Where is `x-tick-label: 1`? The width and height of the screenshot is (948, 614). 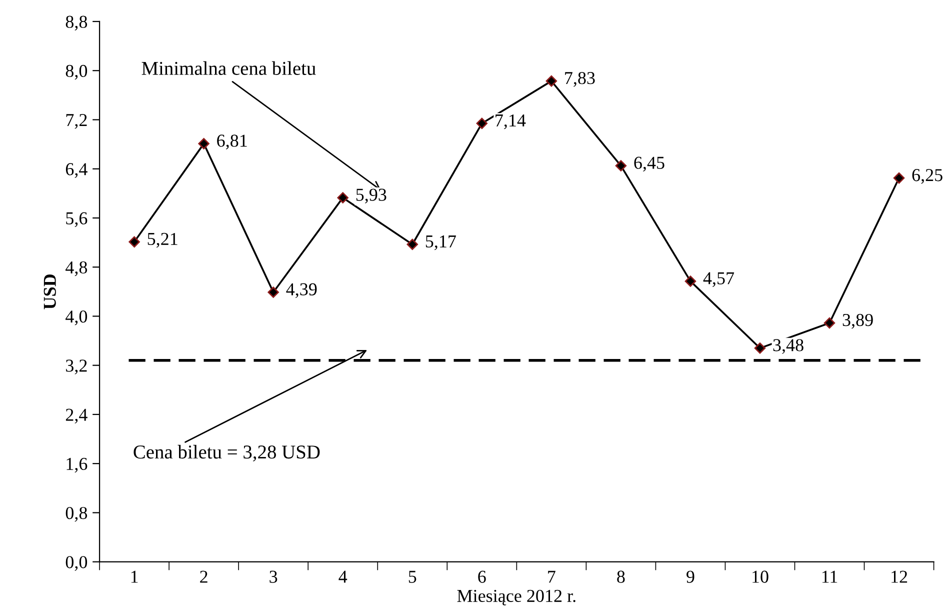
x-tick-label: 1 is located at coordinates (134, 576).